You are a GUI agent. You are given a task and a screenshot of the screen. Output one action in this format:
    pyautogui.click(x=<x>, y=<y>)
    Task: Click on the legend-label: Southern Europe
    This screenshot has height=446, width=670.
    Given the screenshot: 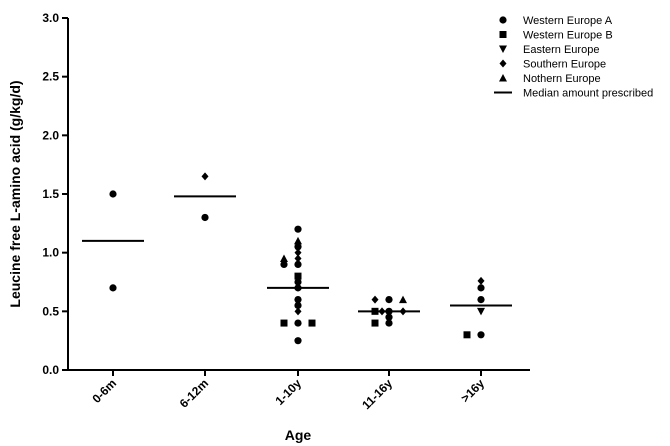 What is the action you would take?
    pyautogui.click(x=564, y=65)
    